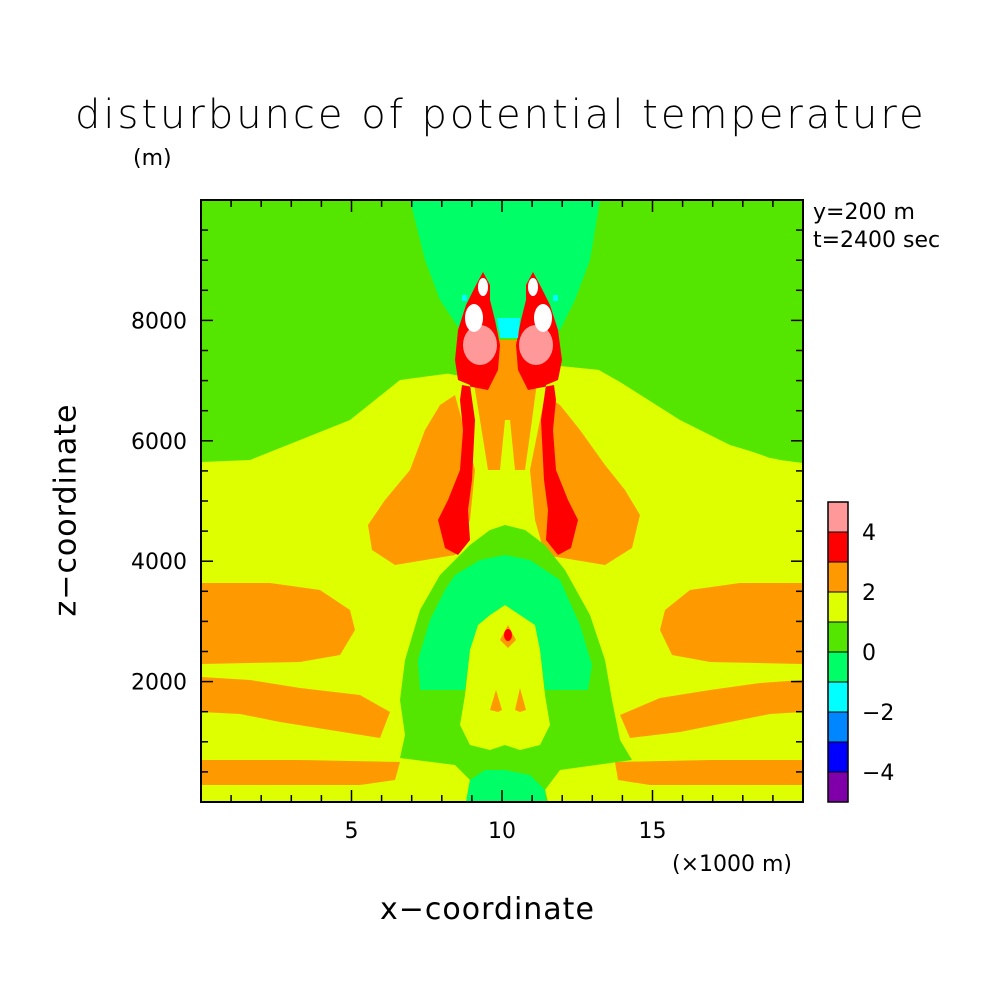 Image resolution: width=1004 pixels, height=1004 pixels. I want to click on y-unit-label: (m), so click(152, 158).